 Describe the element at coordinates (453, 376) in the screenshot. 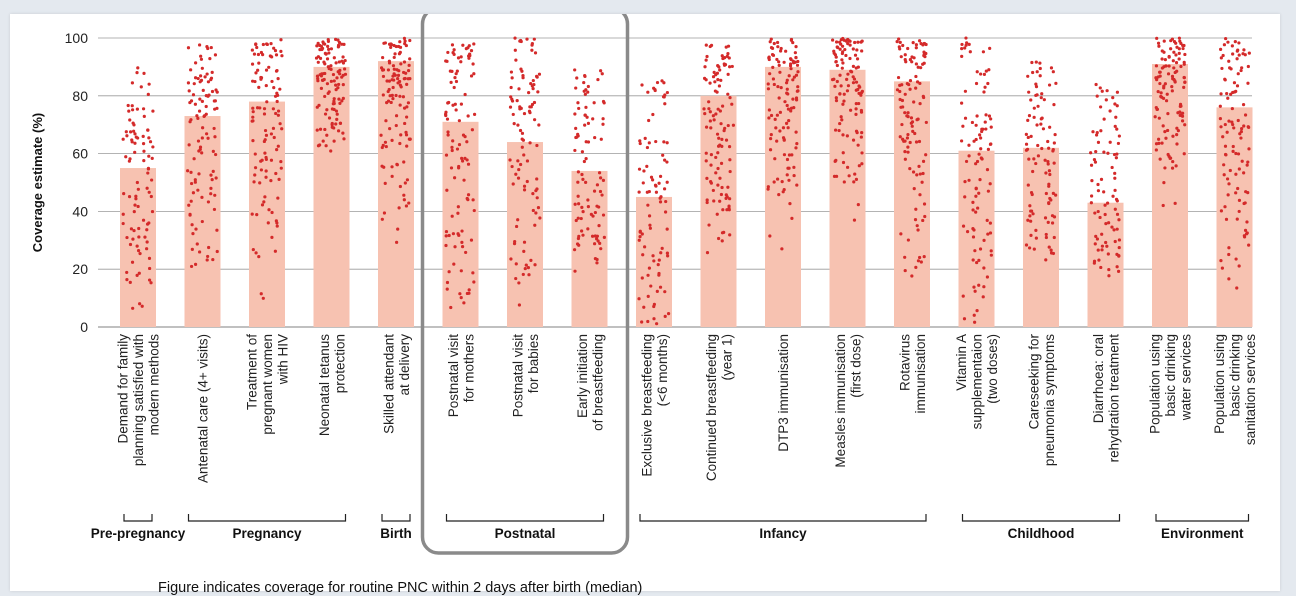

I see `category-label: Postnatal visit` at that location.